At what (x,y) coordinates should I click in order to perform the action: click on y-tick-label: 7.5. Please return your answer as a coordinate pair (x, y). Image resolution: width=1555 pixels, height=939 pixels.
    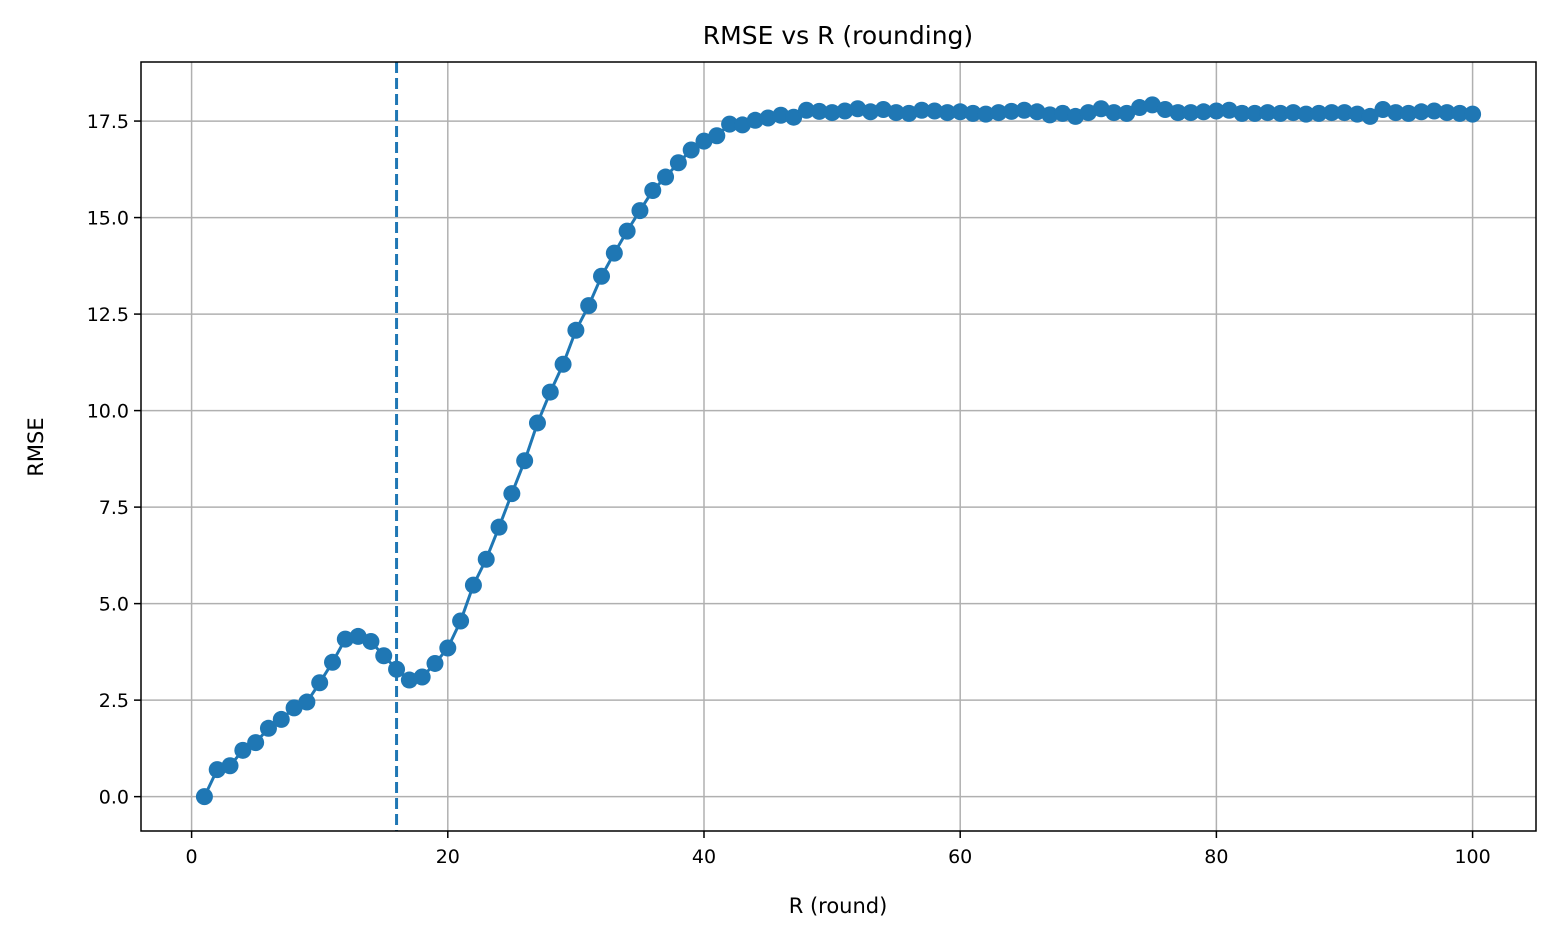
    Looking at the image, I should click on (114, 508).